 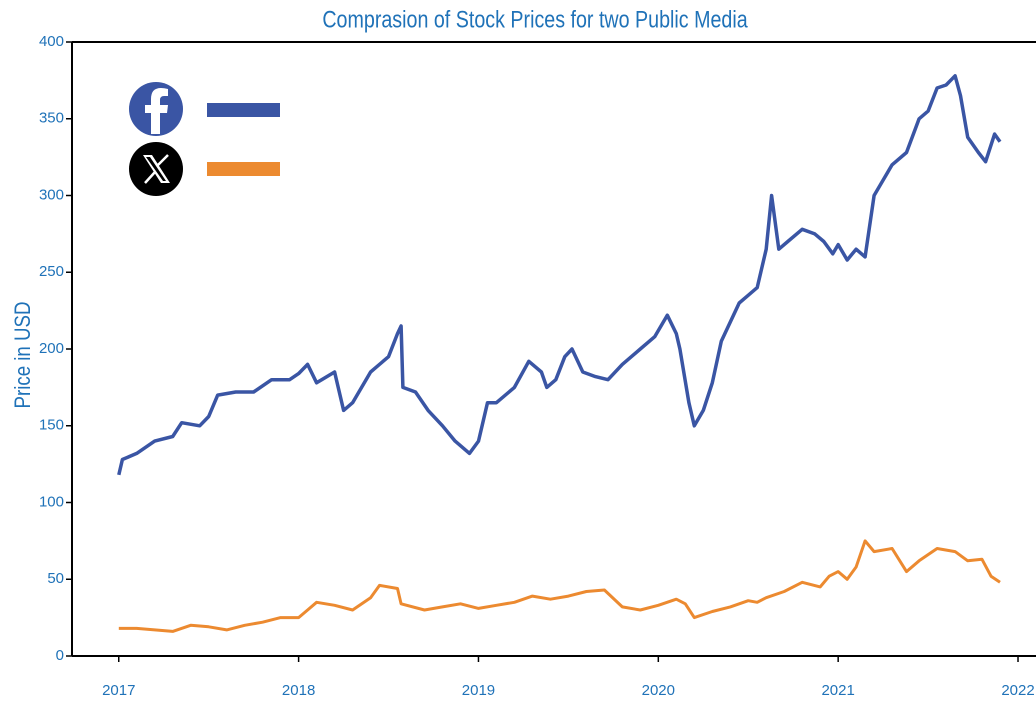 I want to click on y-tick-label: 200, so click(x=51, y=348).